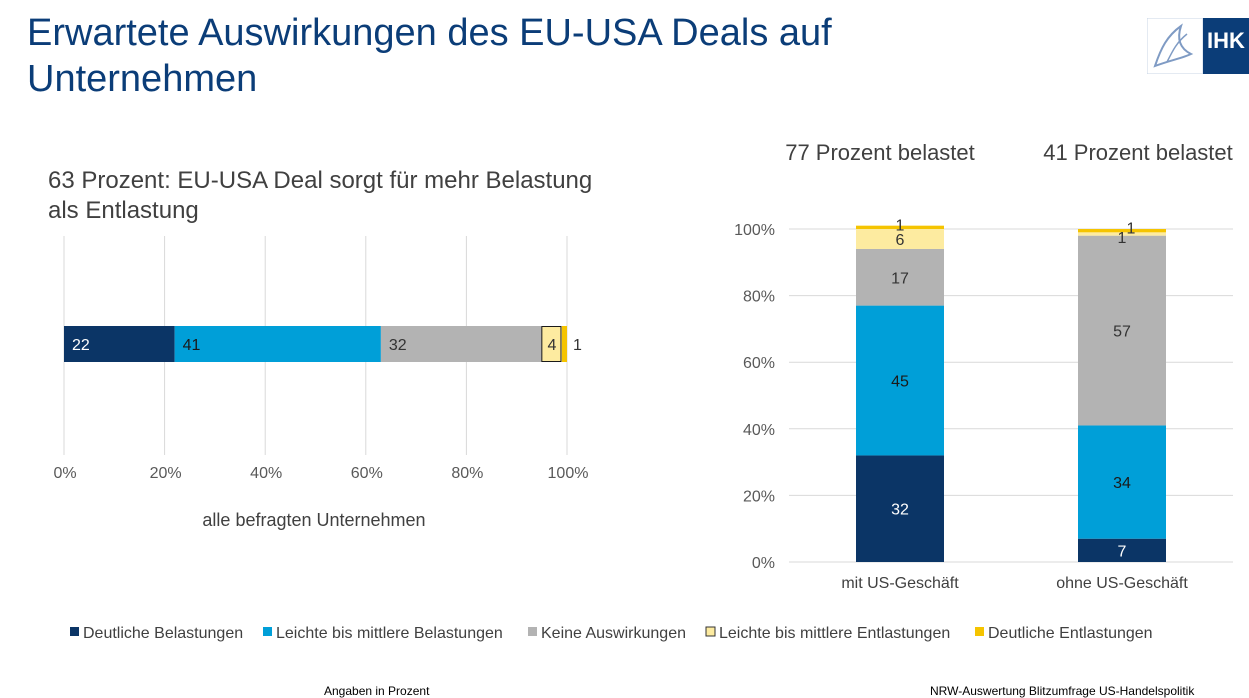 Image resolution: width=1249 pixels, height=698 pixels. Describe the element at coordinates (389, 633) in the screenshot. I see `legend-item-label: Leichte bis mittlere Belastungen` at that location.